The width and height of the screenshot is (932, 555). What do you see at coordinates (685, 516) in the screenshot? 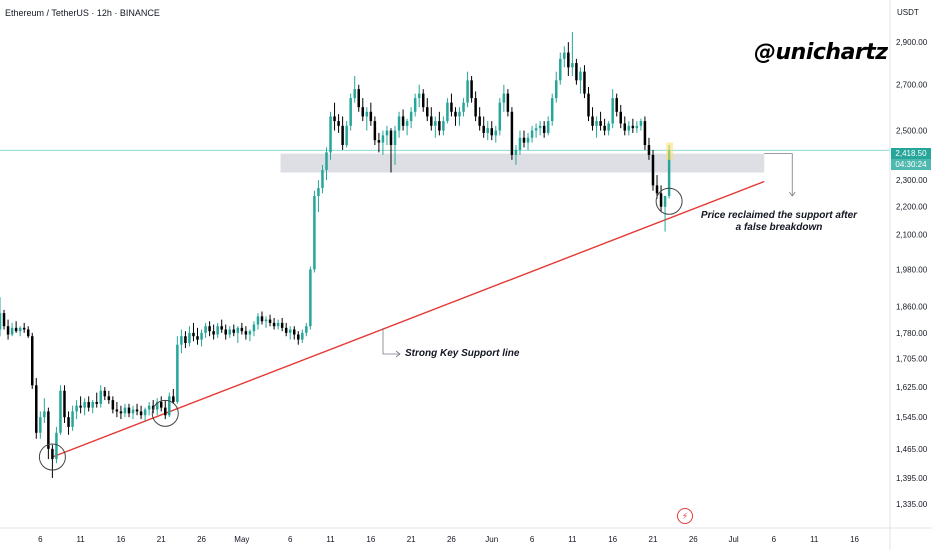
I see `flash-icon: ⚡` at bounding box center [685, 516].